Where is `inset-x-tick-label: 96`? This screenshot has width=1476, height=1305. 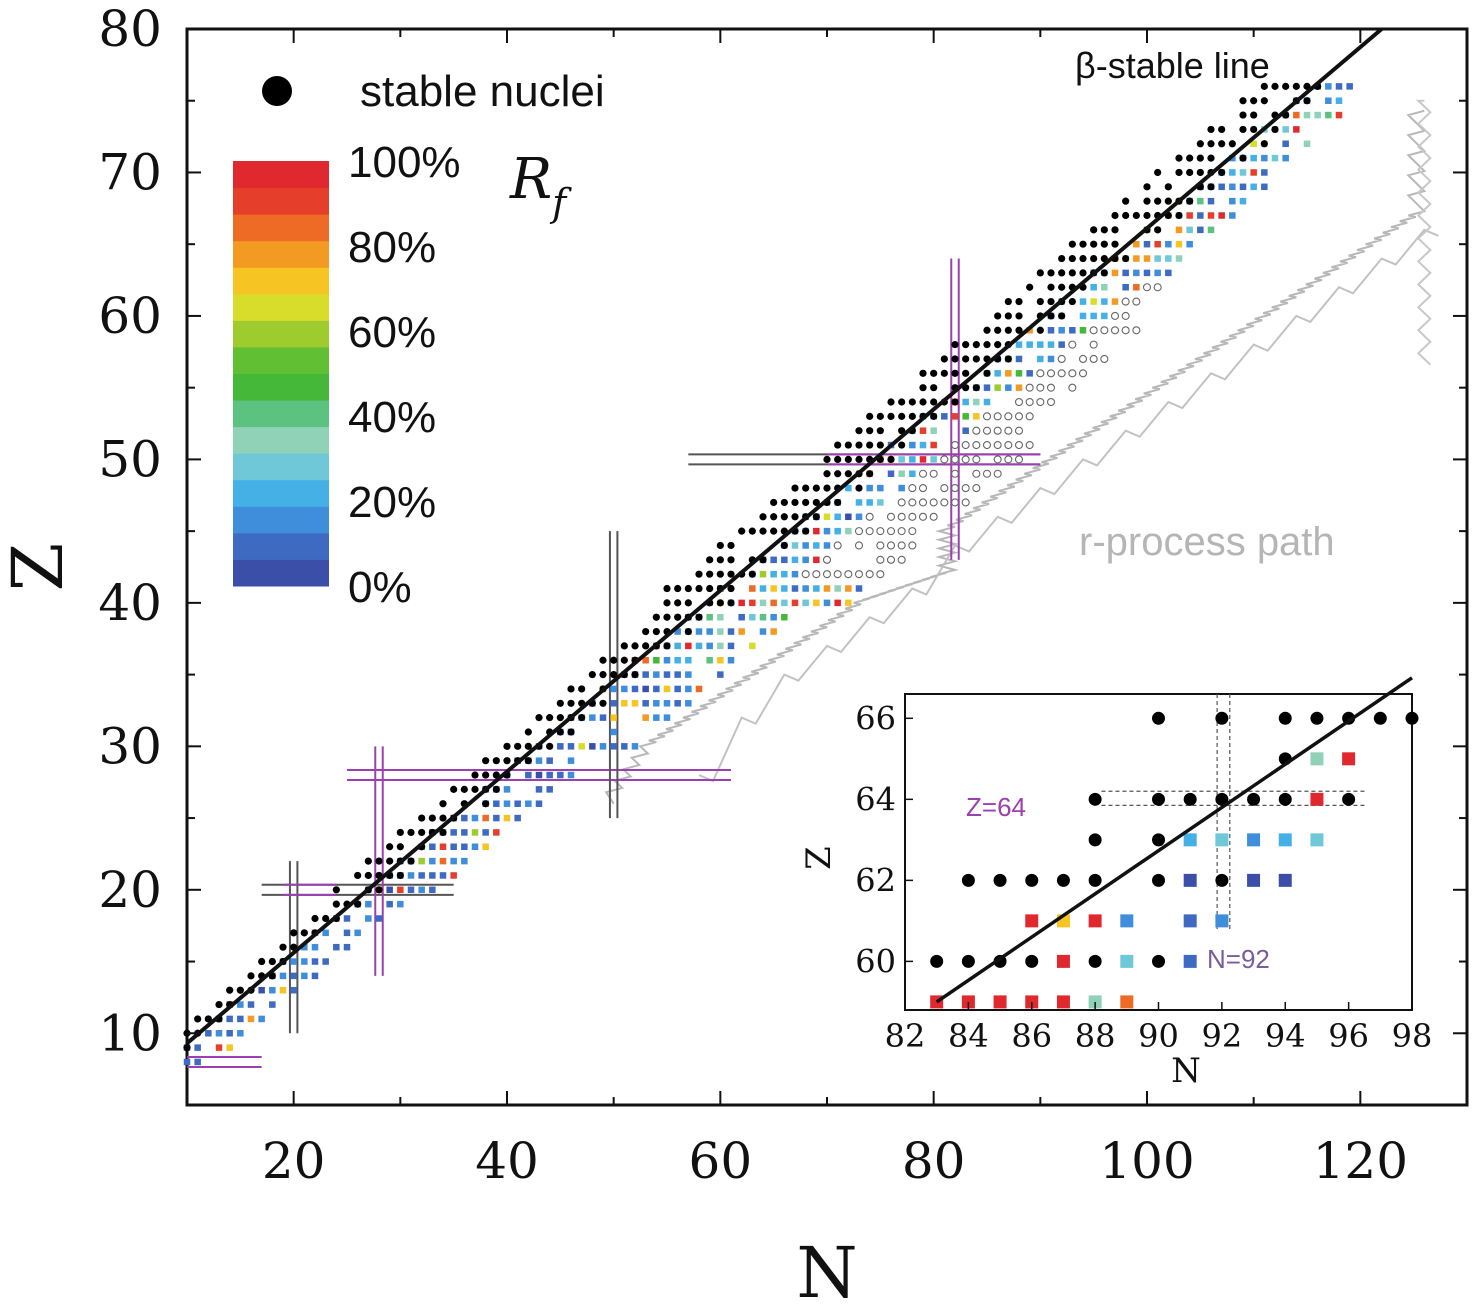
inset-x-tick-label: 96 is located at coordinates (1348, 1036).